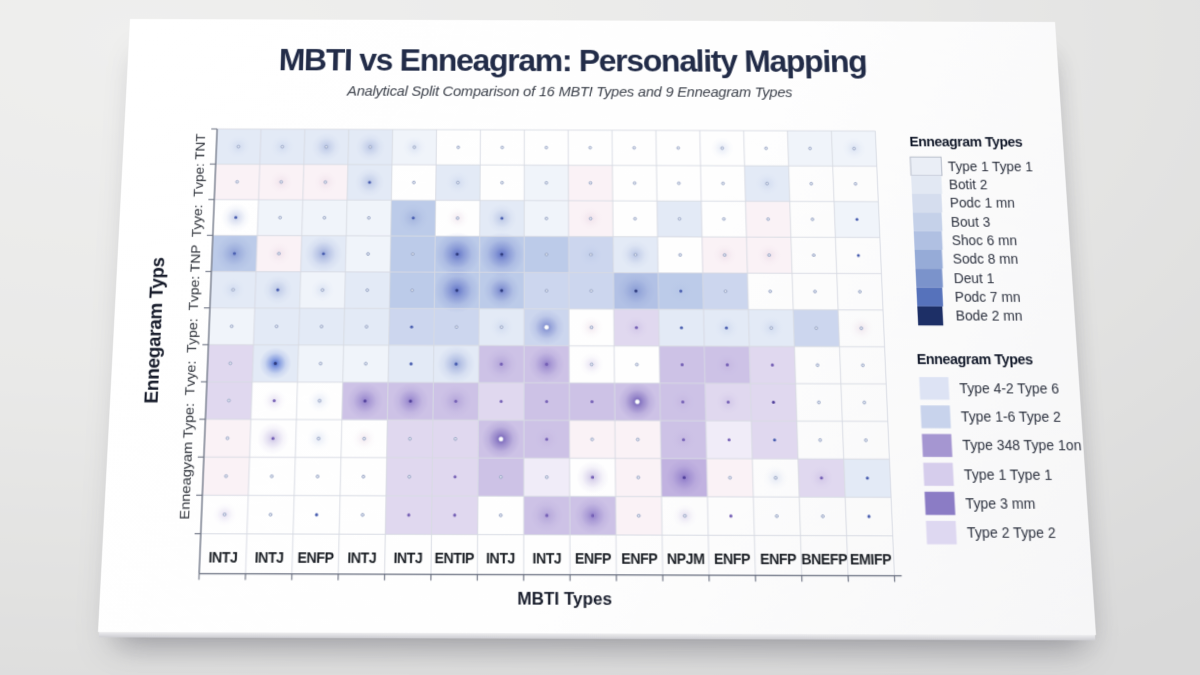  I want to click on svg-text: Bout 3, so click(970, 222).